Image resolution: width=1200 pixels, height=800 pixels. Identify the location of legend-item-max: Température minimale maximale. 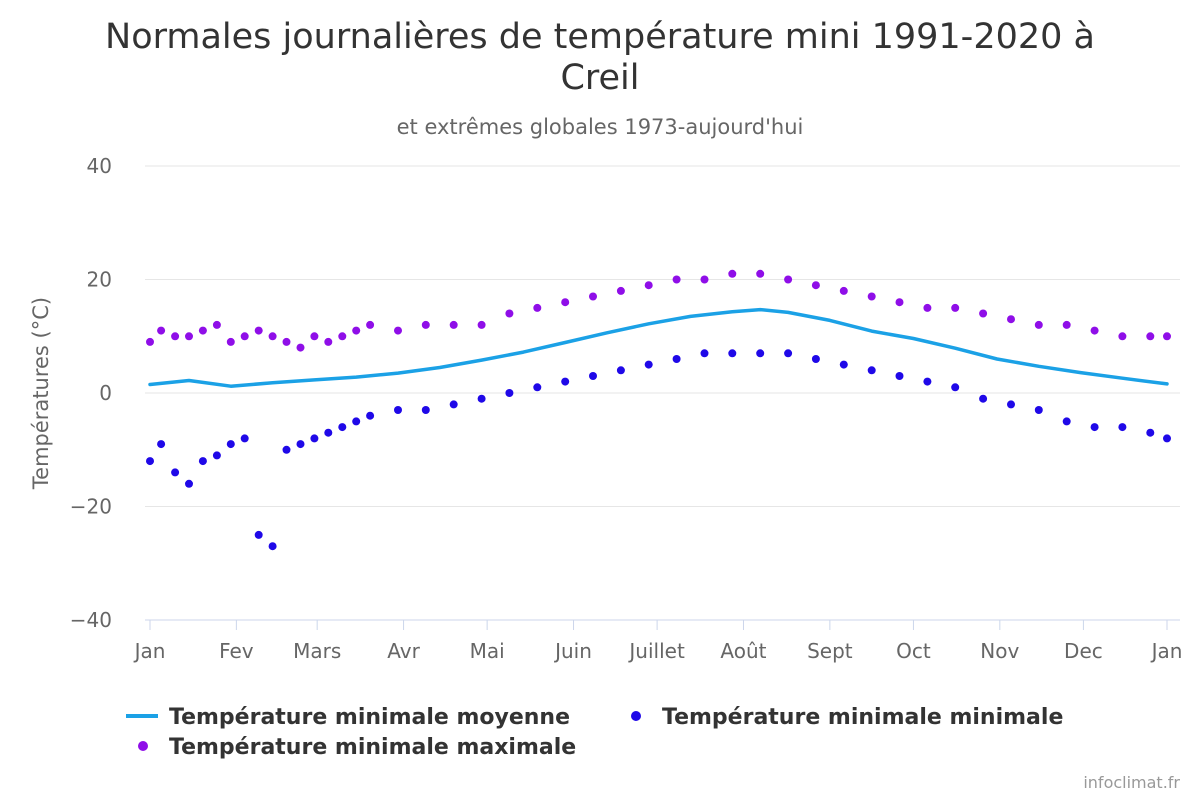
(357, 747).